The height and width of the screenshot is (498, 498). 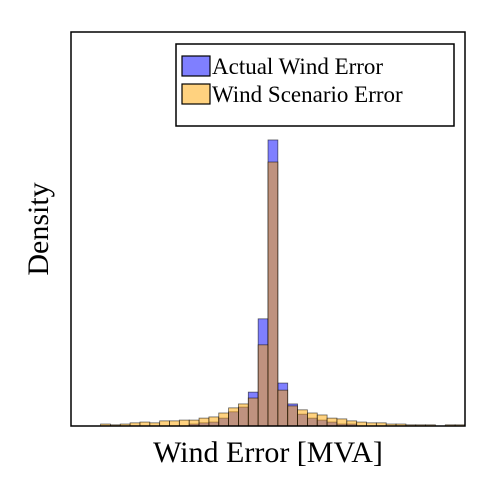 What do you see at coordinates (38, 228) in the screenshot?
I see `y-axis-label: Density` at bounding box center [38, 228].